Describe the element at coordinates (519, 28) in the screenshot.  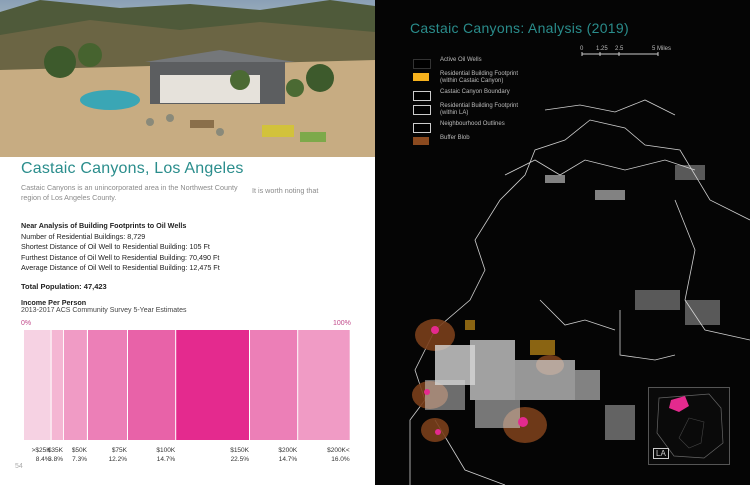
I see `map-title: Castaic Canyons: Analysis (2019)` at that location.